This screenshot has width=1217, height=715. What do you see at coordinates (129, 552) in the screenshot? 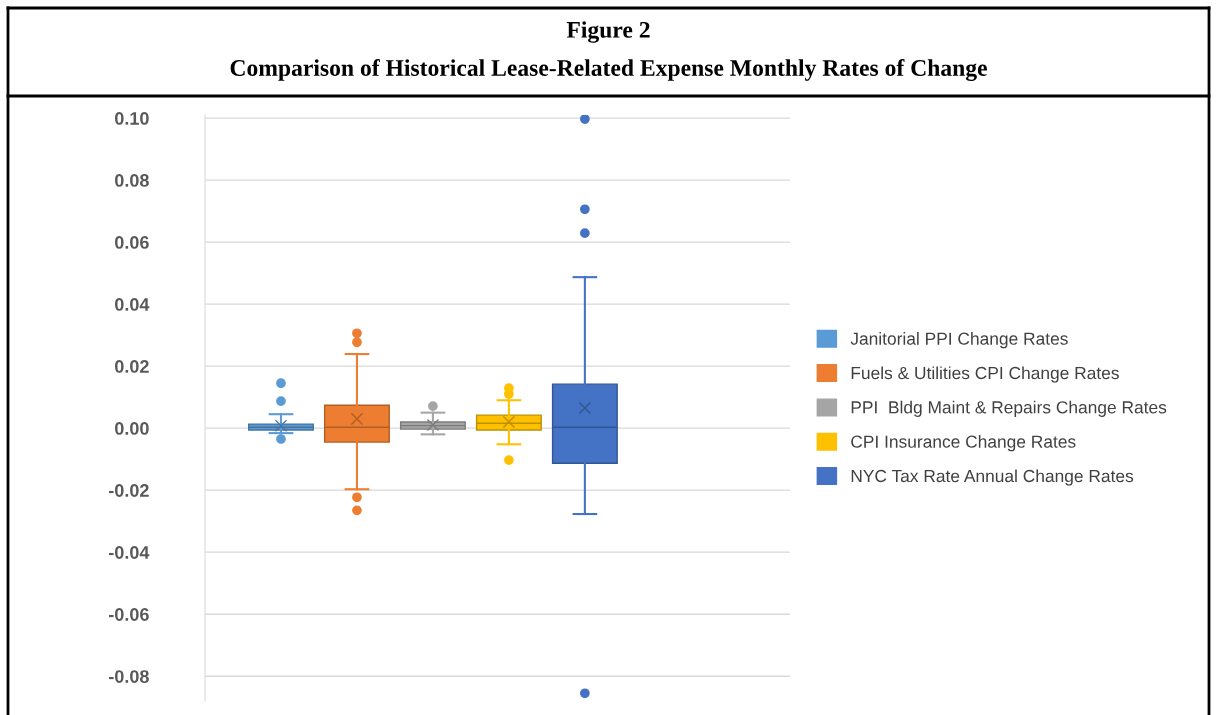
I see `y-tick-label: -0.04` at bounding box center [129, 552].